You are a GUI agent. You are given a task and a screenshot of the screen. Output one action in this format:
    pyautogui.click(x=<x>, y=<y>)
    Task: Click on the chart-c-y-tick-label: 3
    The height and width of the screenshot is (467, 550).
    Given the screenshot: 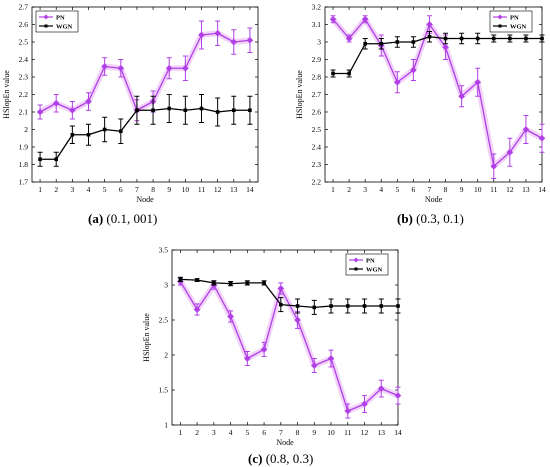 What is the action you would take?
    pyautogui.click(x=166, y=285)
    